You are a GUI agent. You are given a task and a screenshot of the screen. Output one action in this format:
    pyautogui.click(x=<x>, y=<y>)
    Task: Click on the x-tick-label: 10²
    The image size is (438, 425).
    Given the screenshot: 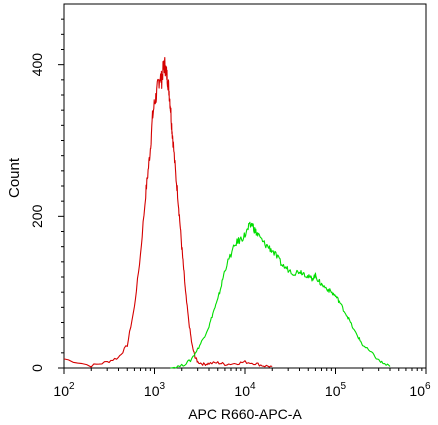 What is the action you would take?
    pyautogui.click(x=64, y=390)
    